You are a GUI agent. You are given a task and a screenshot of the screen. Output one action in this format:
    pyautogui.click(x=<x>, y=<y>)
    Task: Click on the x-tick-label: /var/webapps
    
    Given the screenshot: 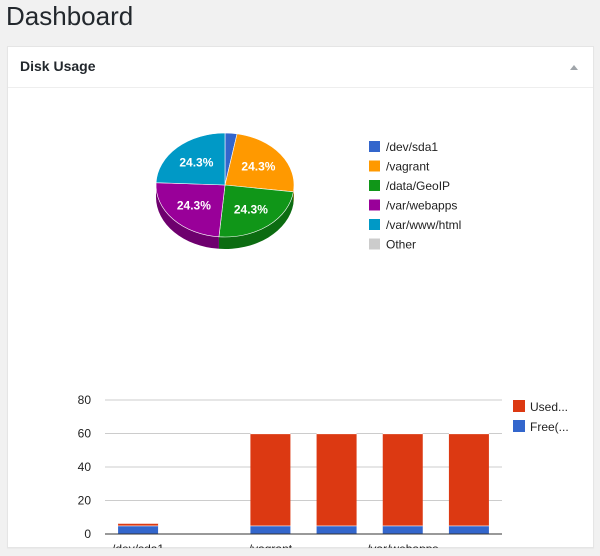 What is the action you would take?
    pyautogui.click(x=402, y=545)
    